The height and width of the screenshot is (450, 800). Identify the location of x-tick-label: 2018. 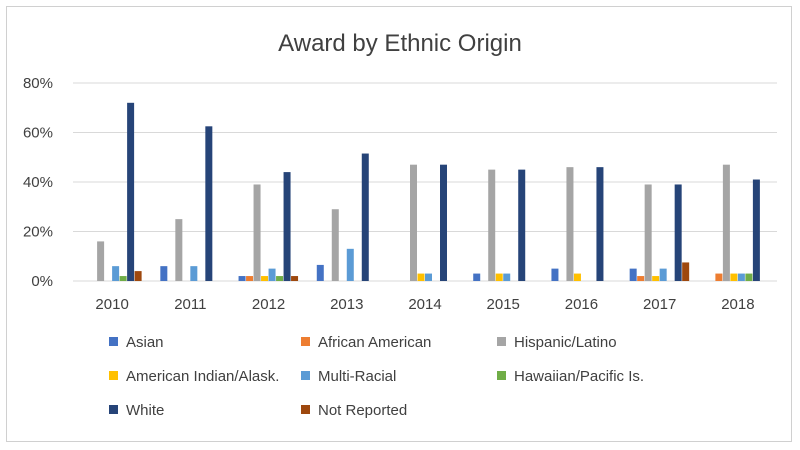
(737, 304).